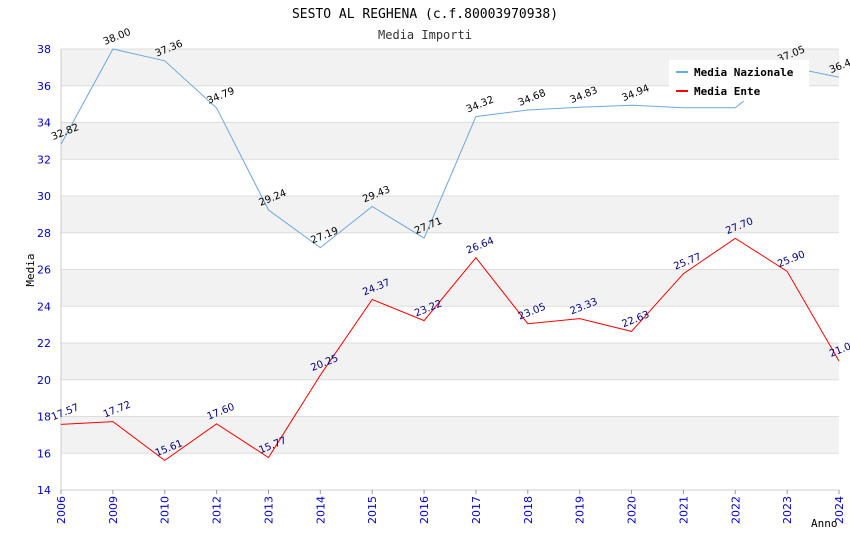  What do you see at coordinates (165, 510) in the screenshot?
I see `x-tick-label: 2010` at bounding box center [165, 510].